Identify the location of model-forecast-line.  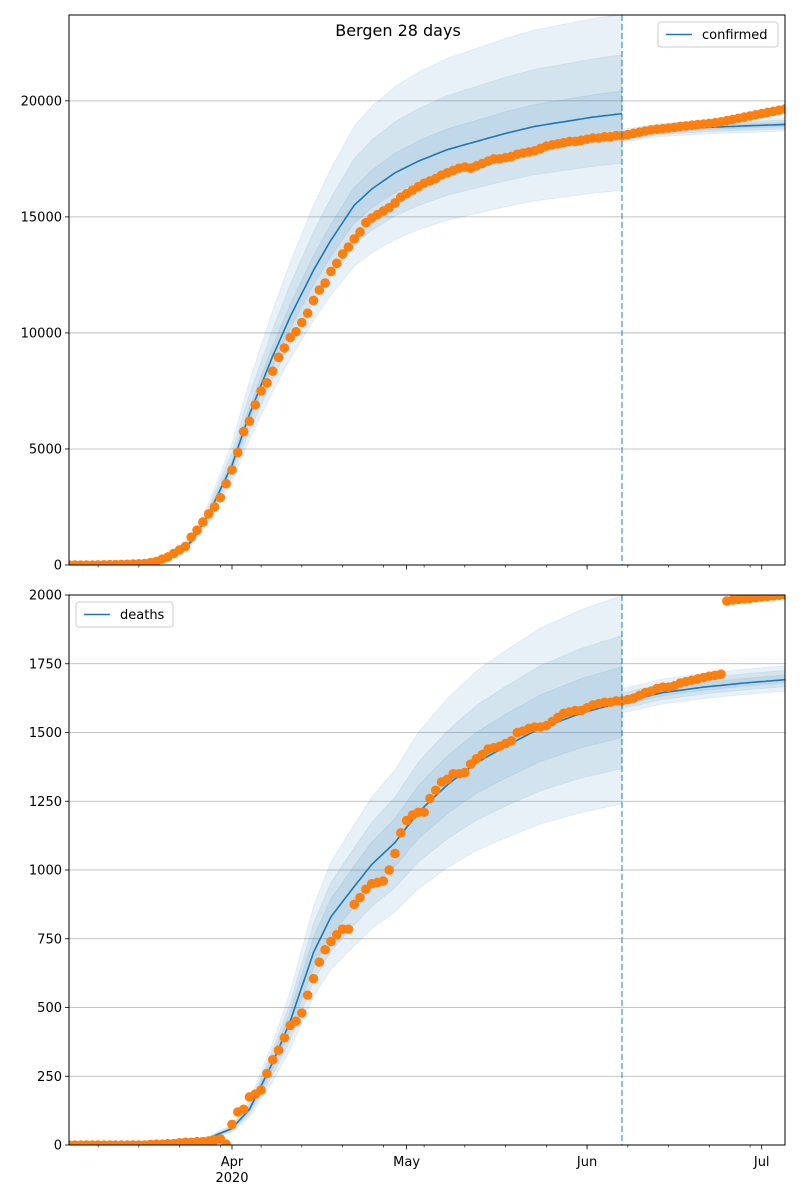
(703, 690).